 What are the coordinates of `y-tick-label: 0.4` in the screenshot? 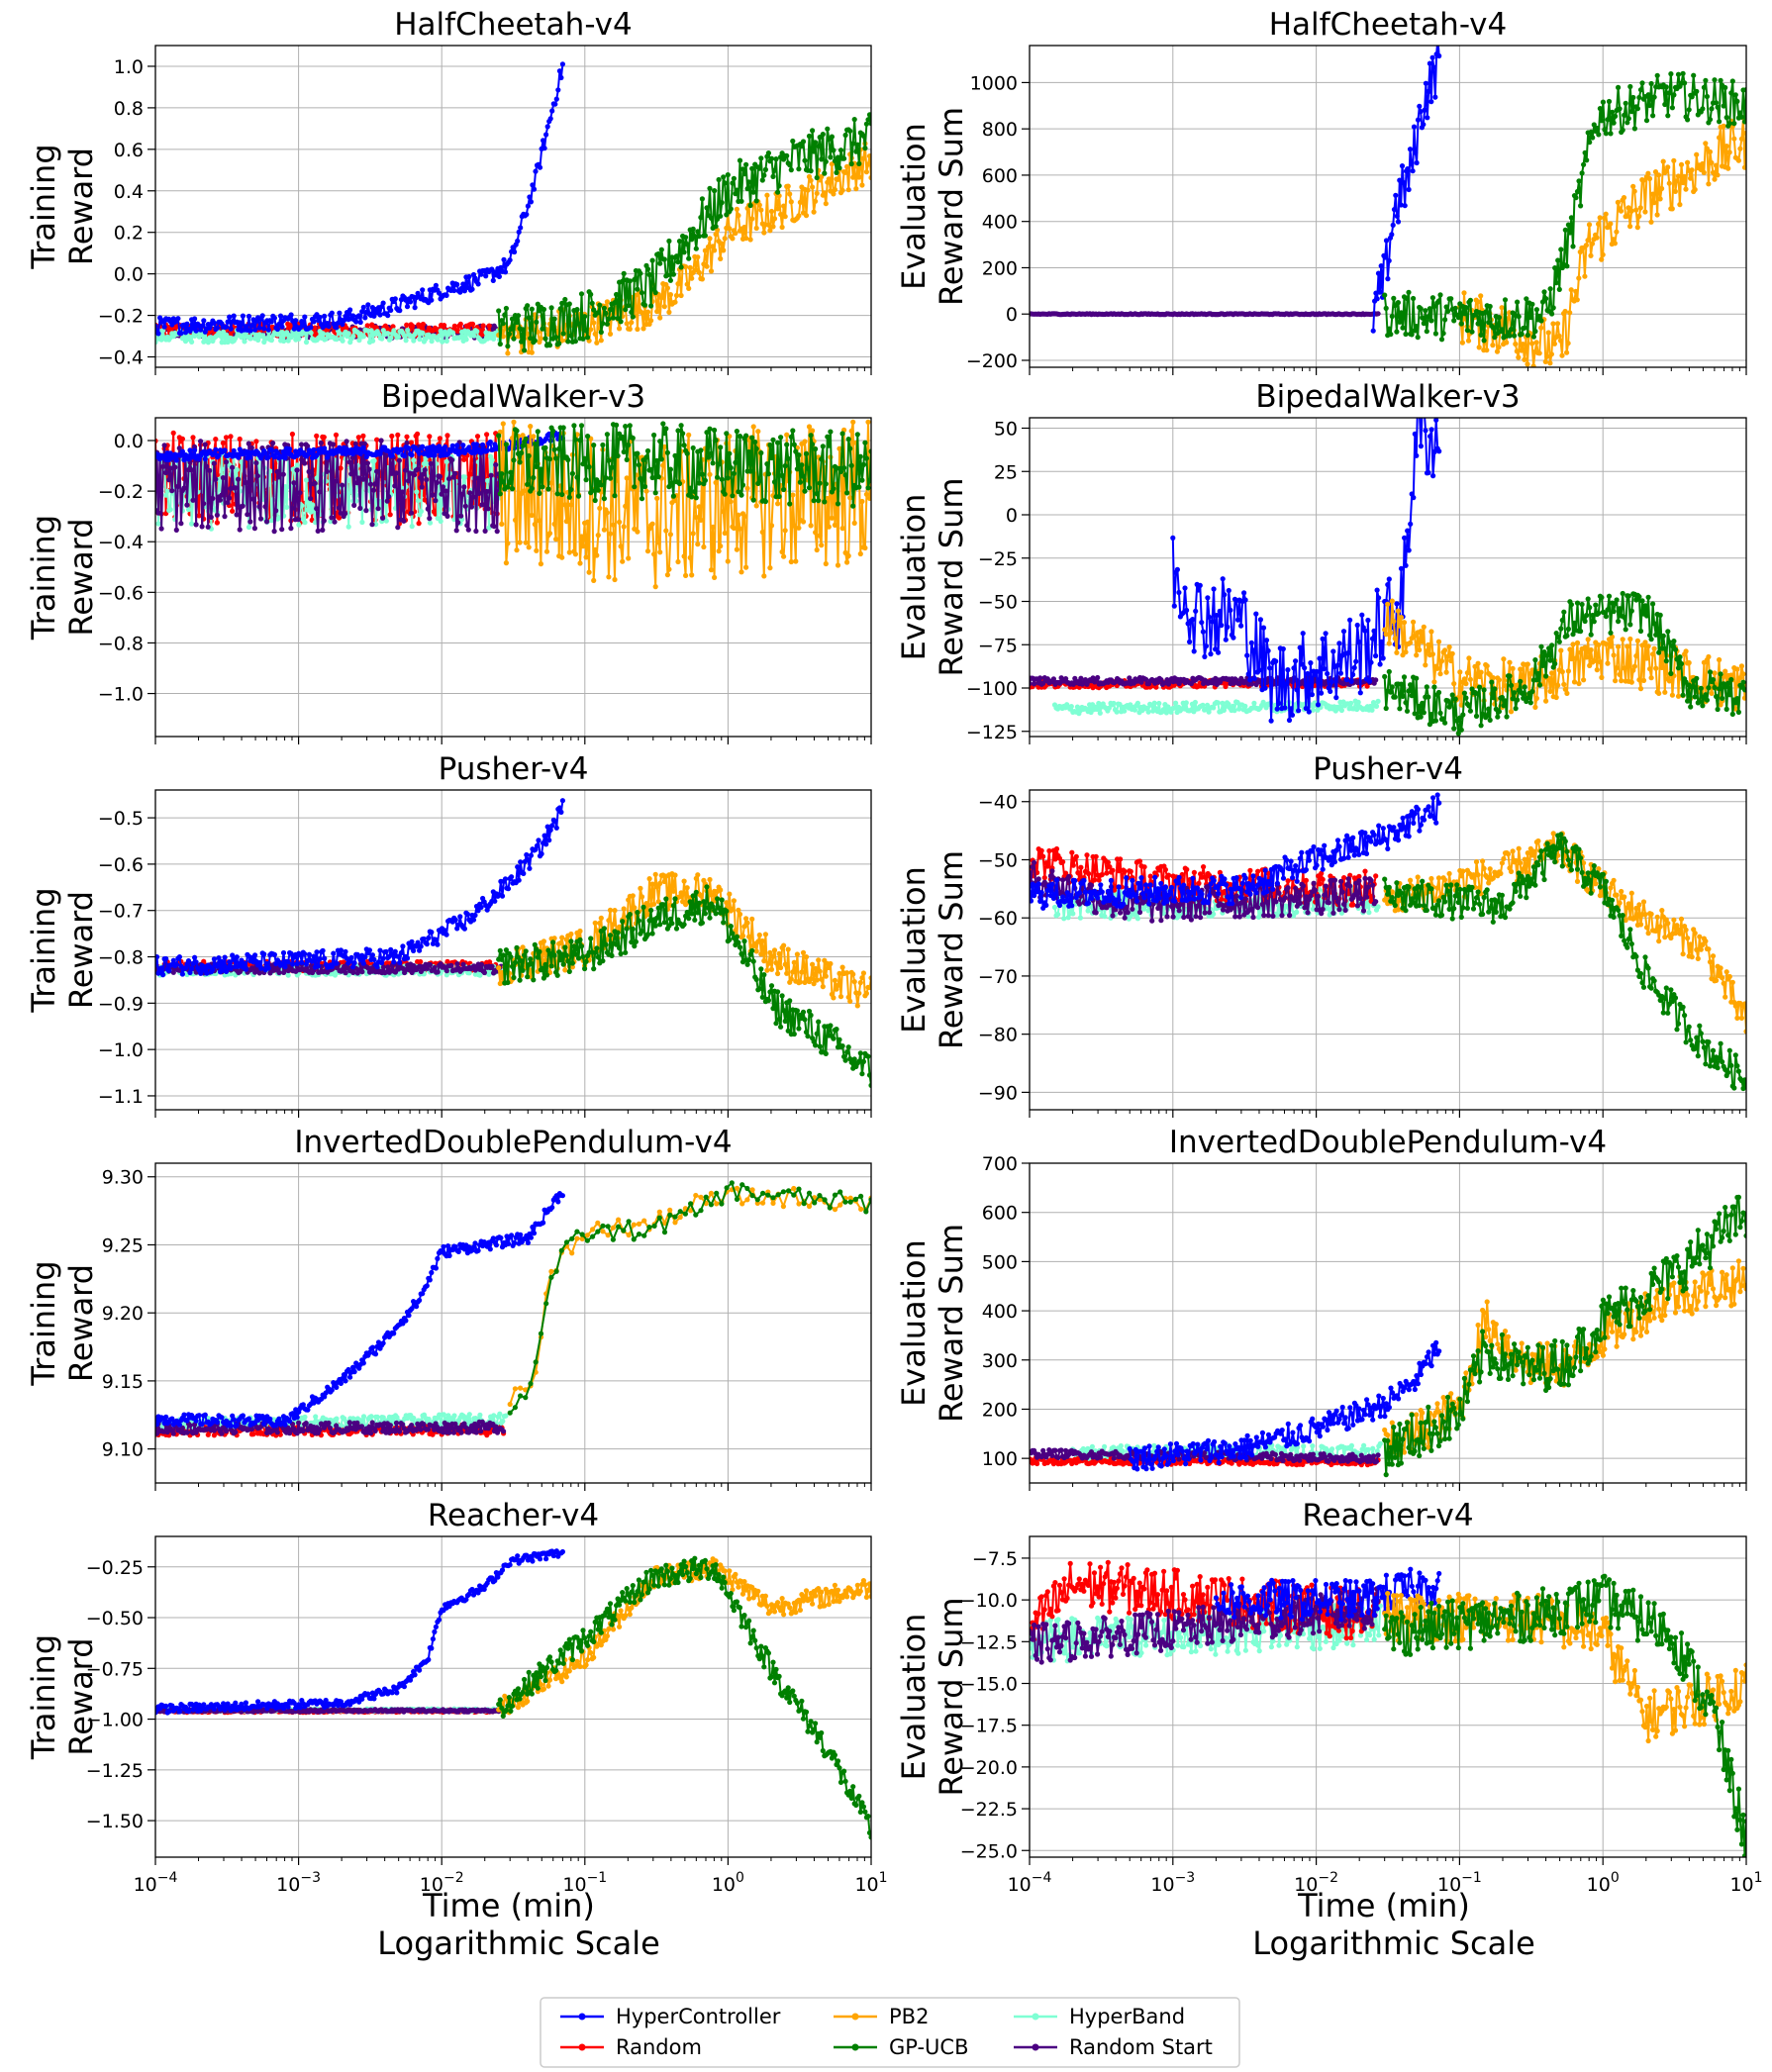 It's located at (129, 192).